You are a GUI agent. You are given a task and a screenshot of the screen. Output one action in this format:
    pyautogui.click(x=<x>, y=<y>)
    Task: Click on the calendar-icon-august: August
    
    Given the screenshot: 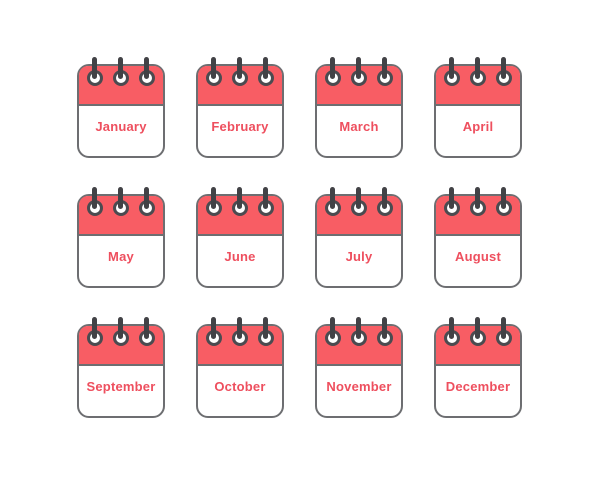 What is the action you would take?
    pyautogui.click(x=478, y=237)
    